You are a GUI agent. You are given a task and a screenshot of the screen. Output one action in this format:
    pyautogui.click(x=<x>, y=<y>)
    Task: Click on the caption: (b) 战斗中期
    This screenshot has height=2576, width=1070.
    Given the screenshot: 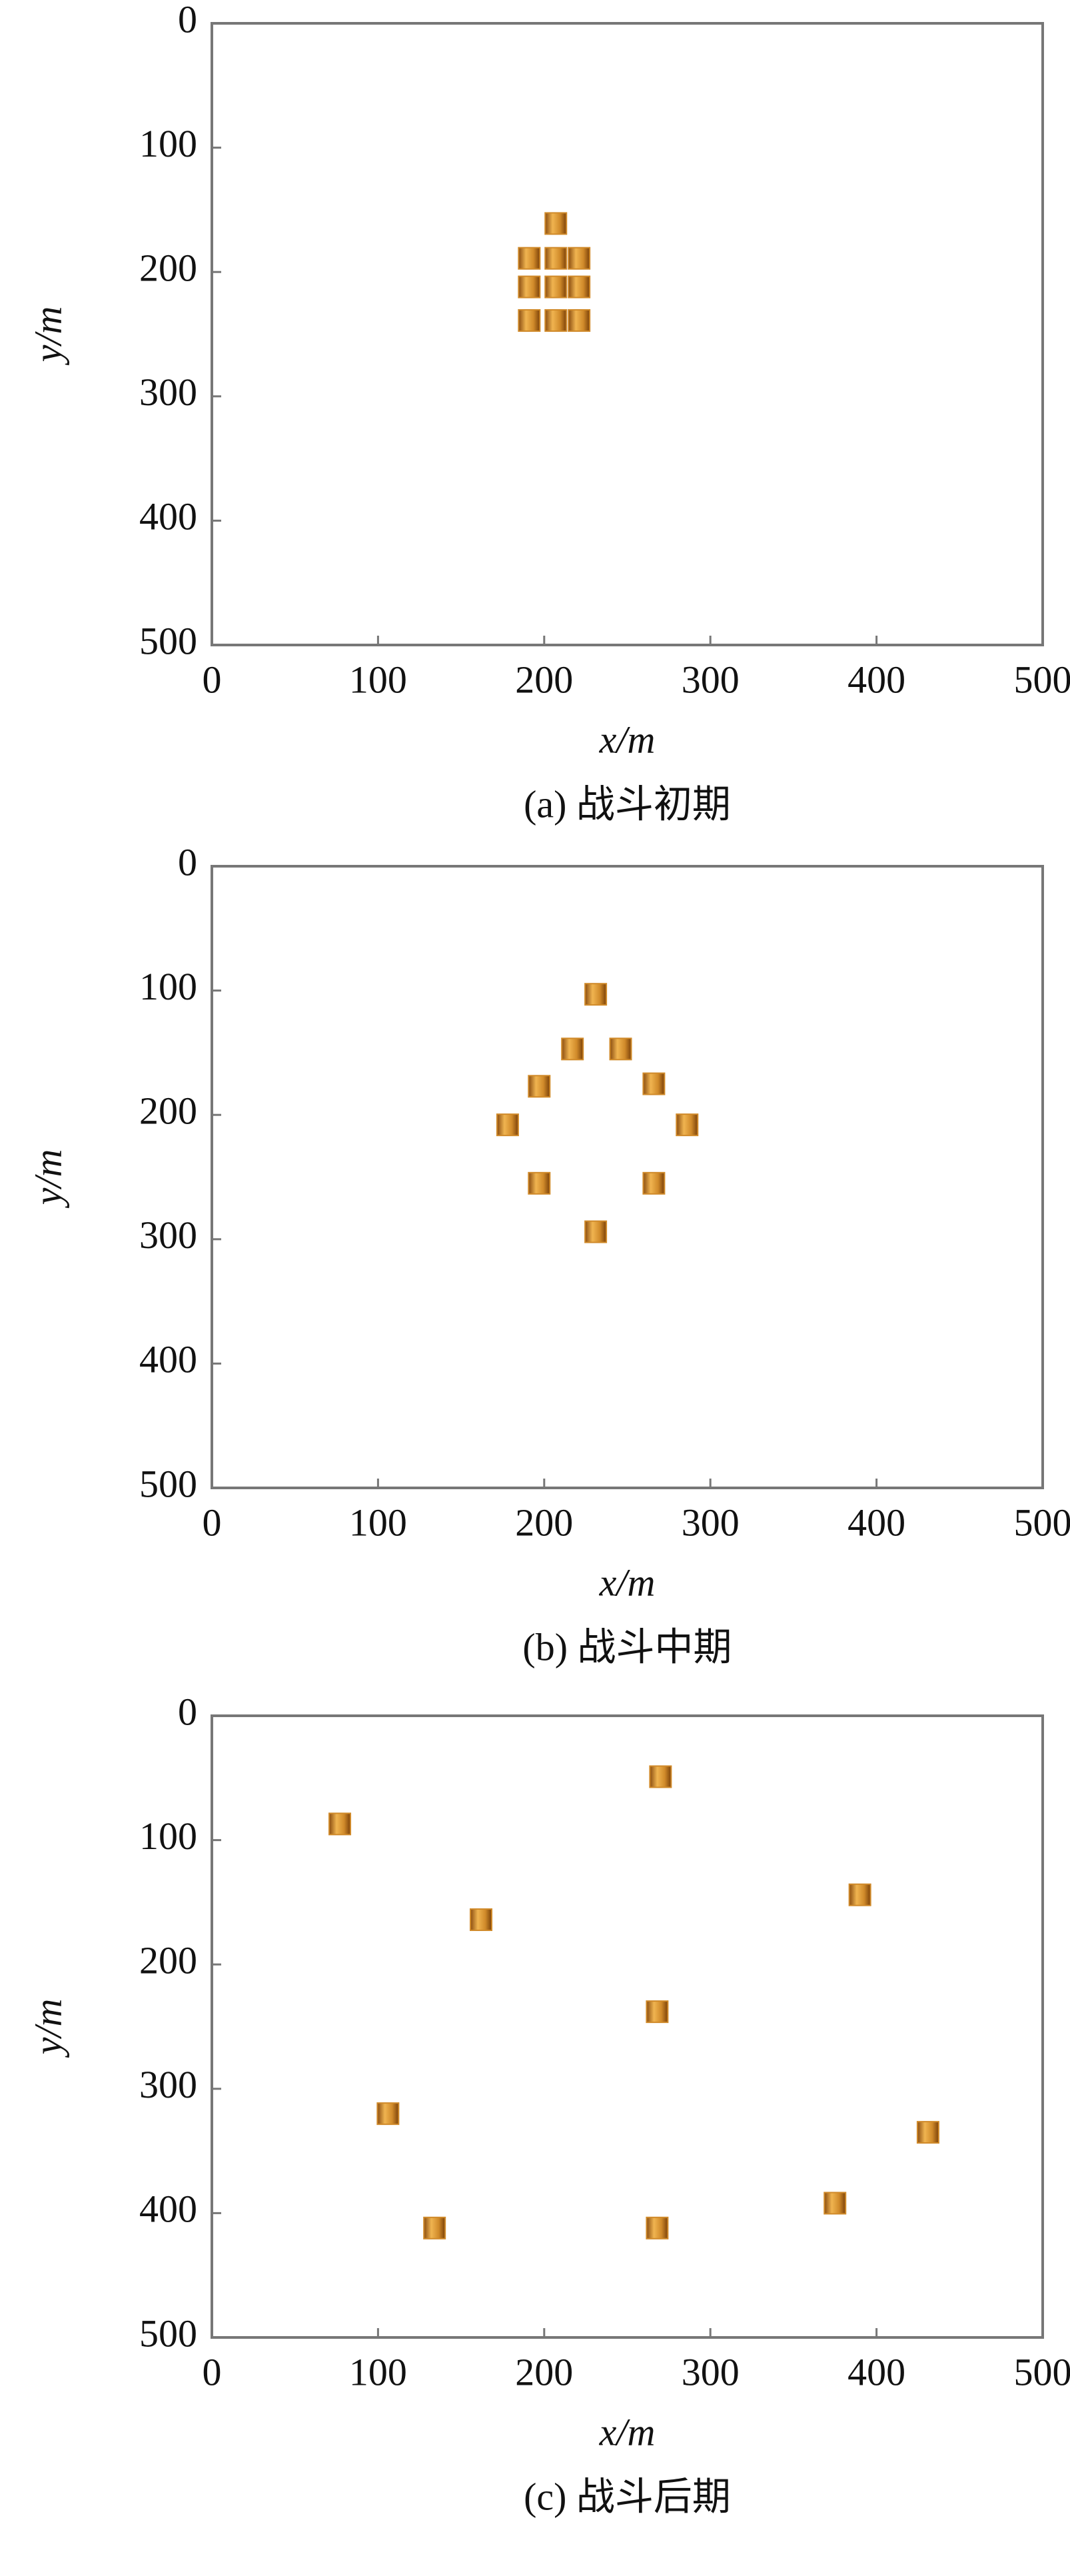 What is the action you would take?
    pyautogui.click(x=627, y=1646)
    